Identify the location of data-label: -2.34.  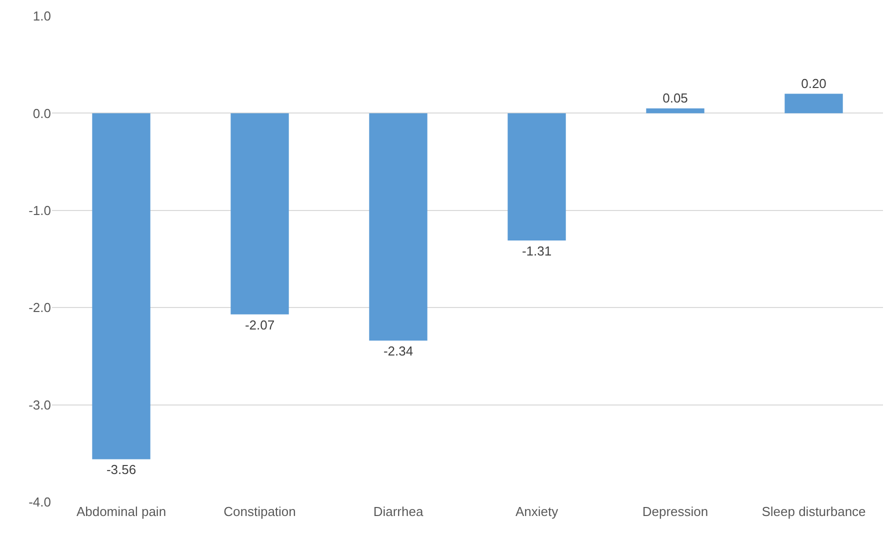
(398, 351).